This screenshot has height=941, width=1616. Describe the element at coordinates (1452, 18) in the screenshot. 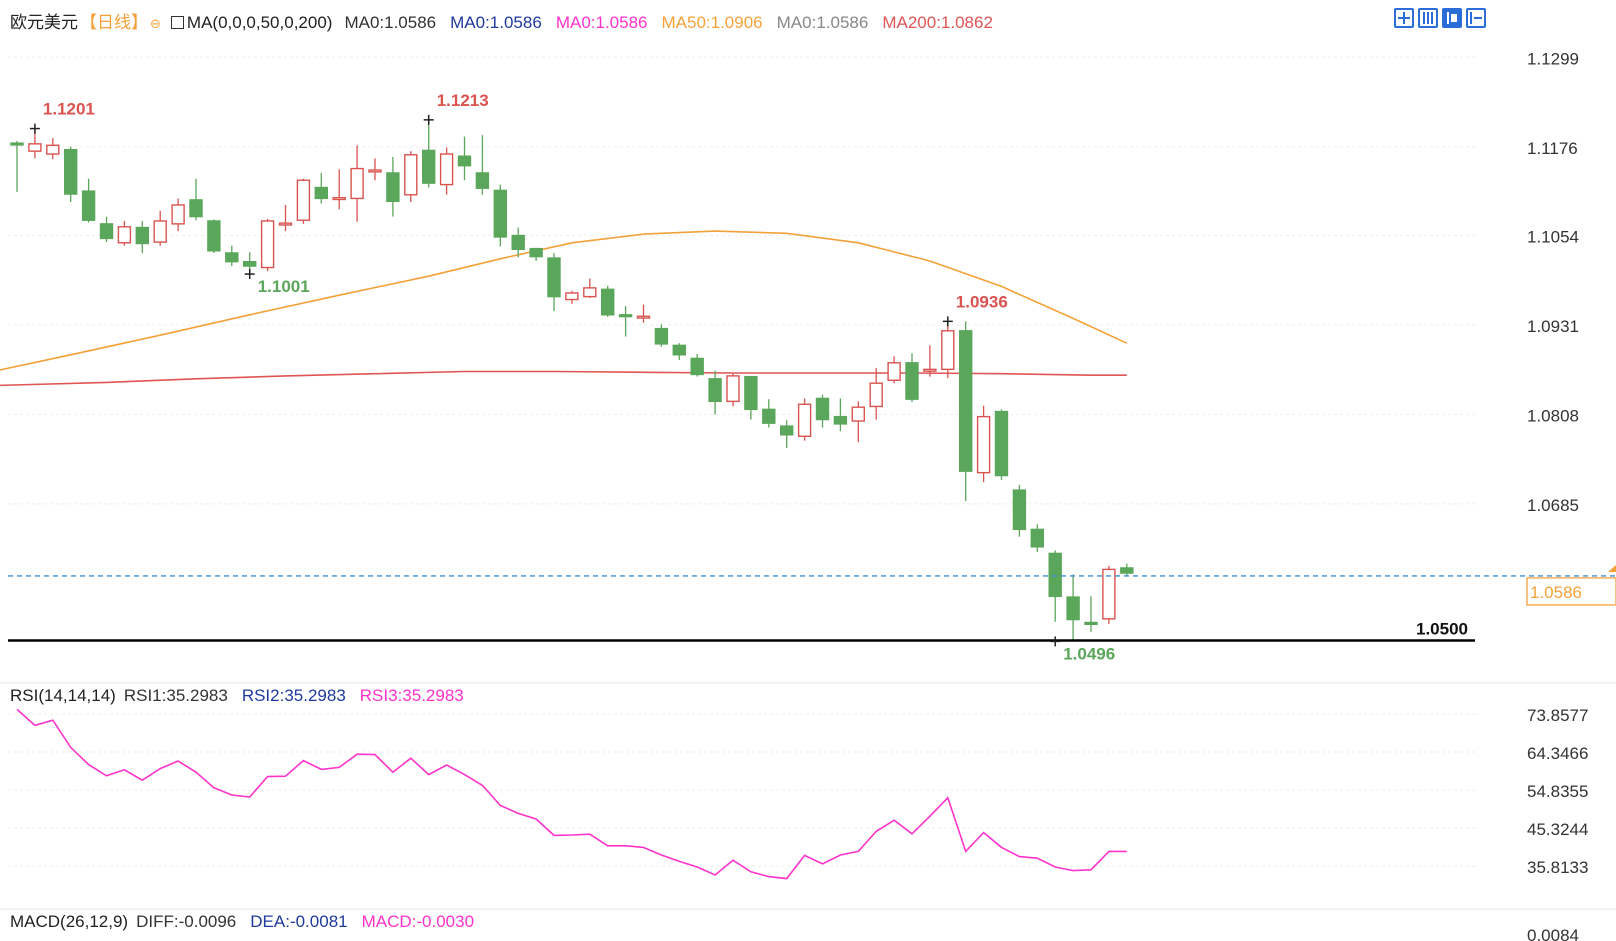

I see `play-icon` at that location.